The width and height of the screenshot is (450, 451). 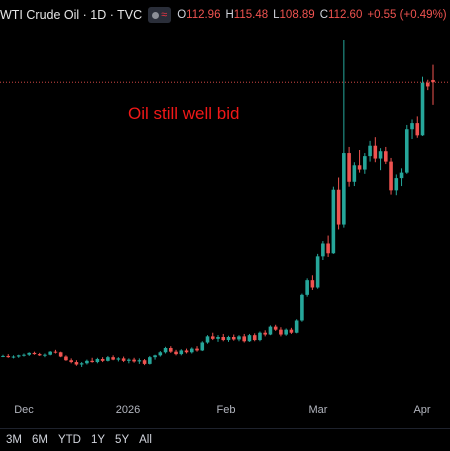 I want to click on chart-annotation: Oil still well bid, so click(x=184, y=113).